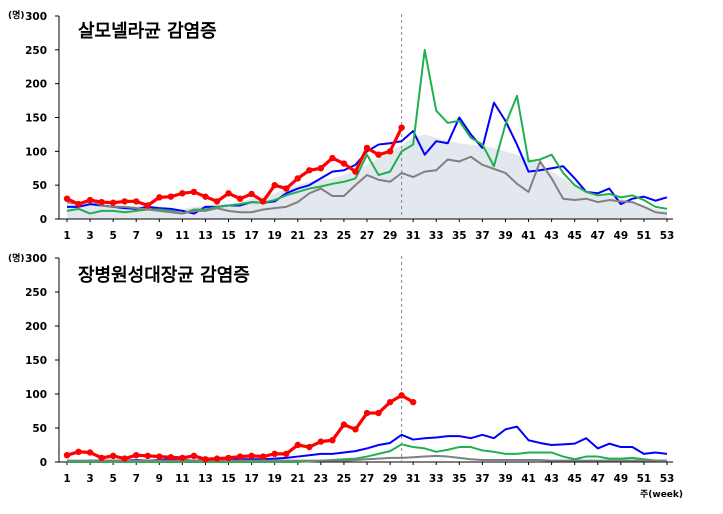 This screenshot has height=514, width=723. What do you see at coordinates (182, 479) in the screenshot?
I see `x-tick-label: 11` at bounding box center [182, 479].